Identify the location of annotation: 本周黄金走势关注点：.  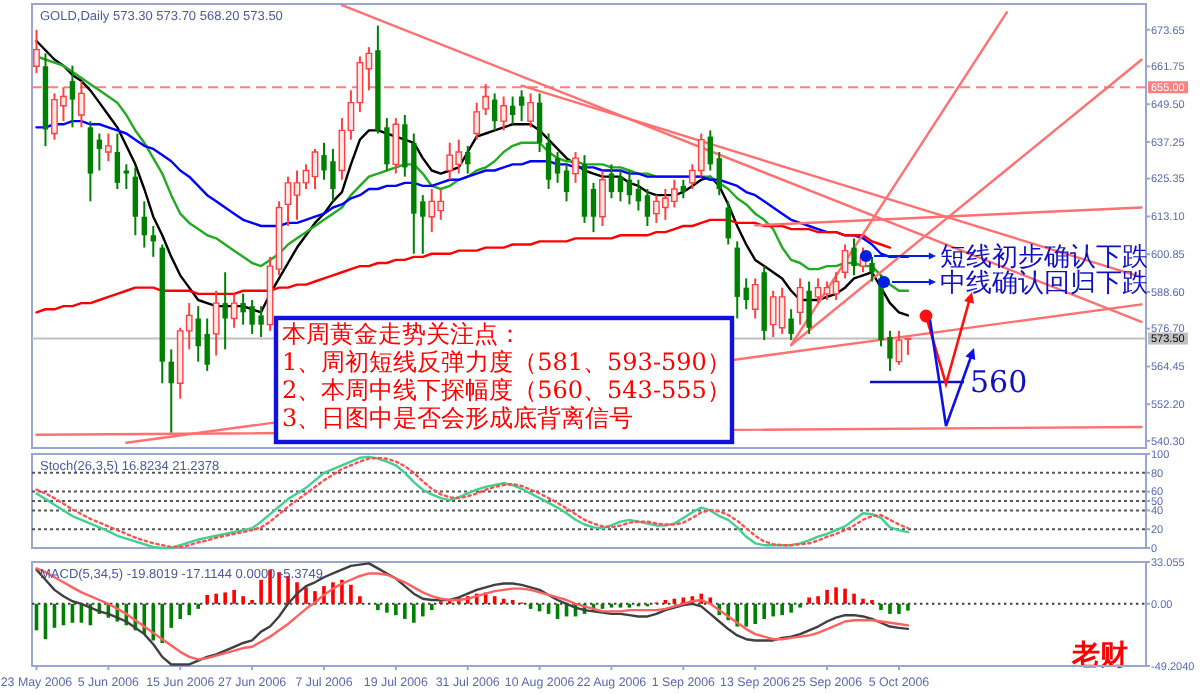
(402, 334).